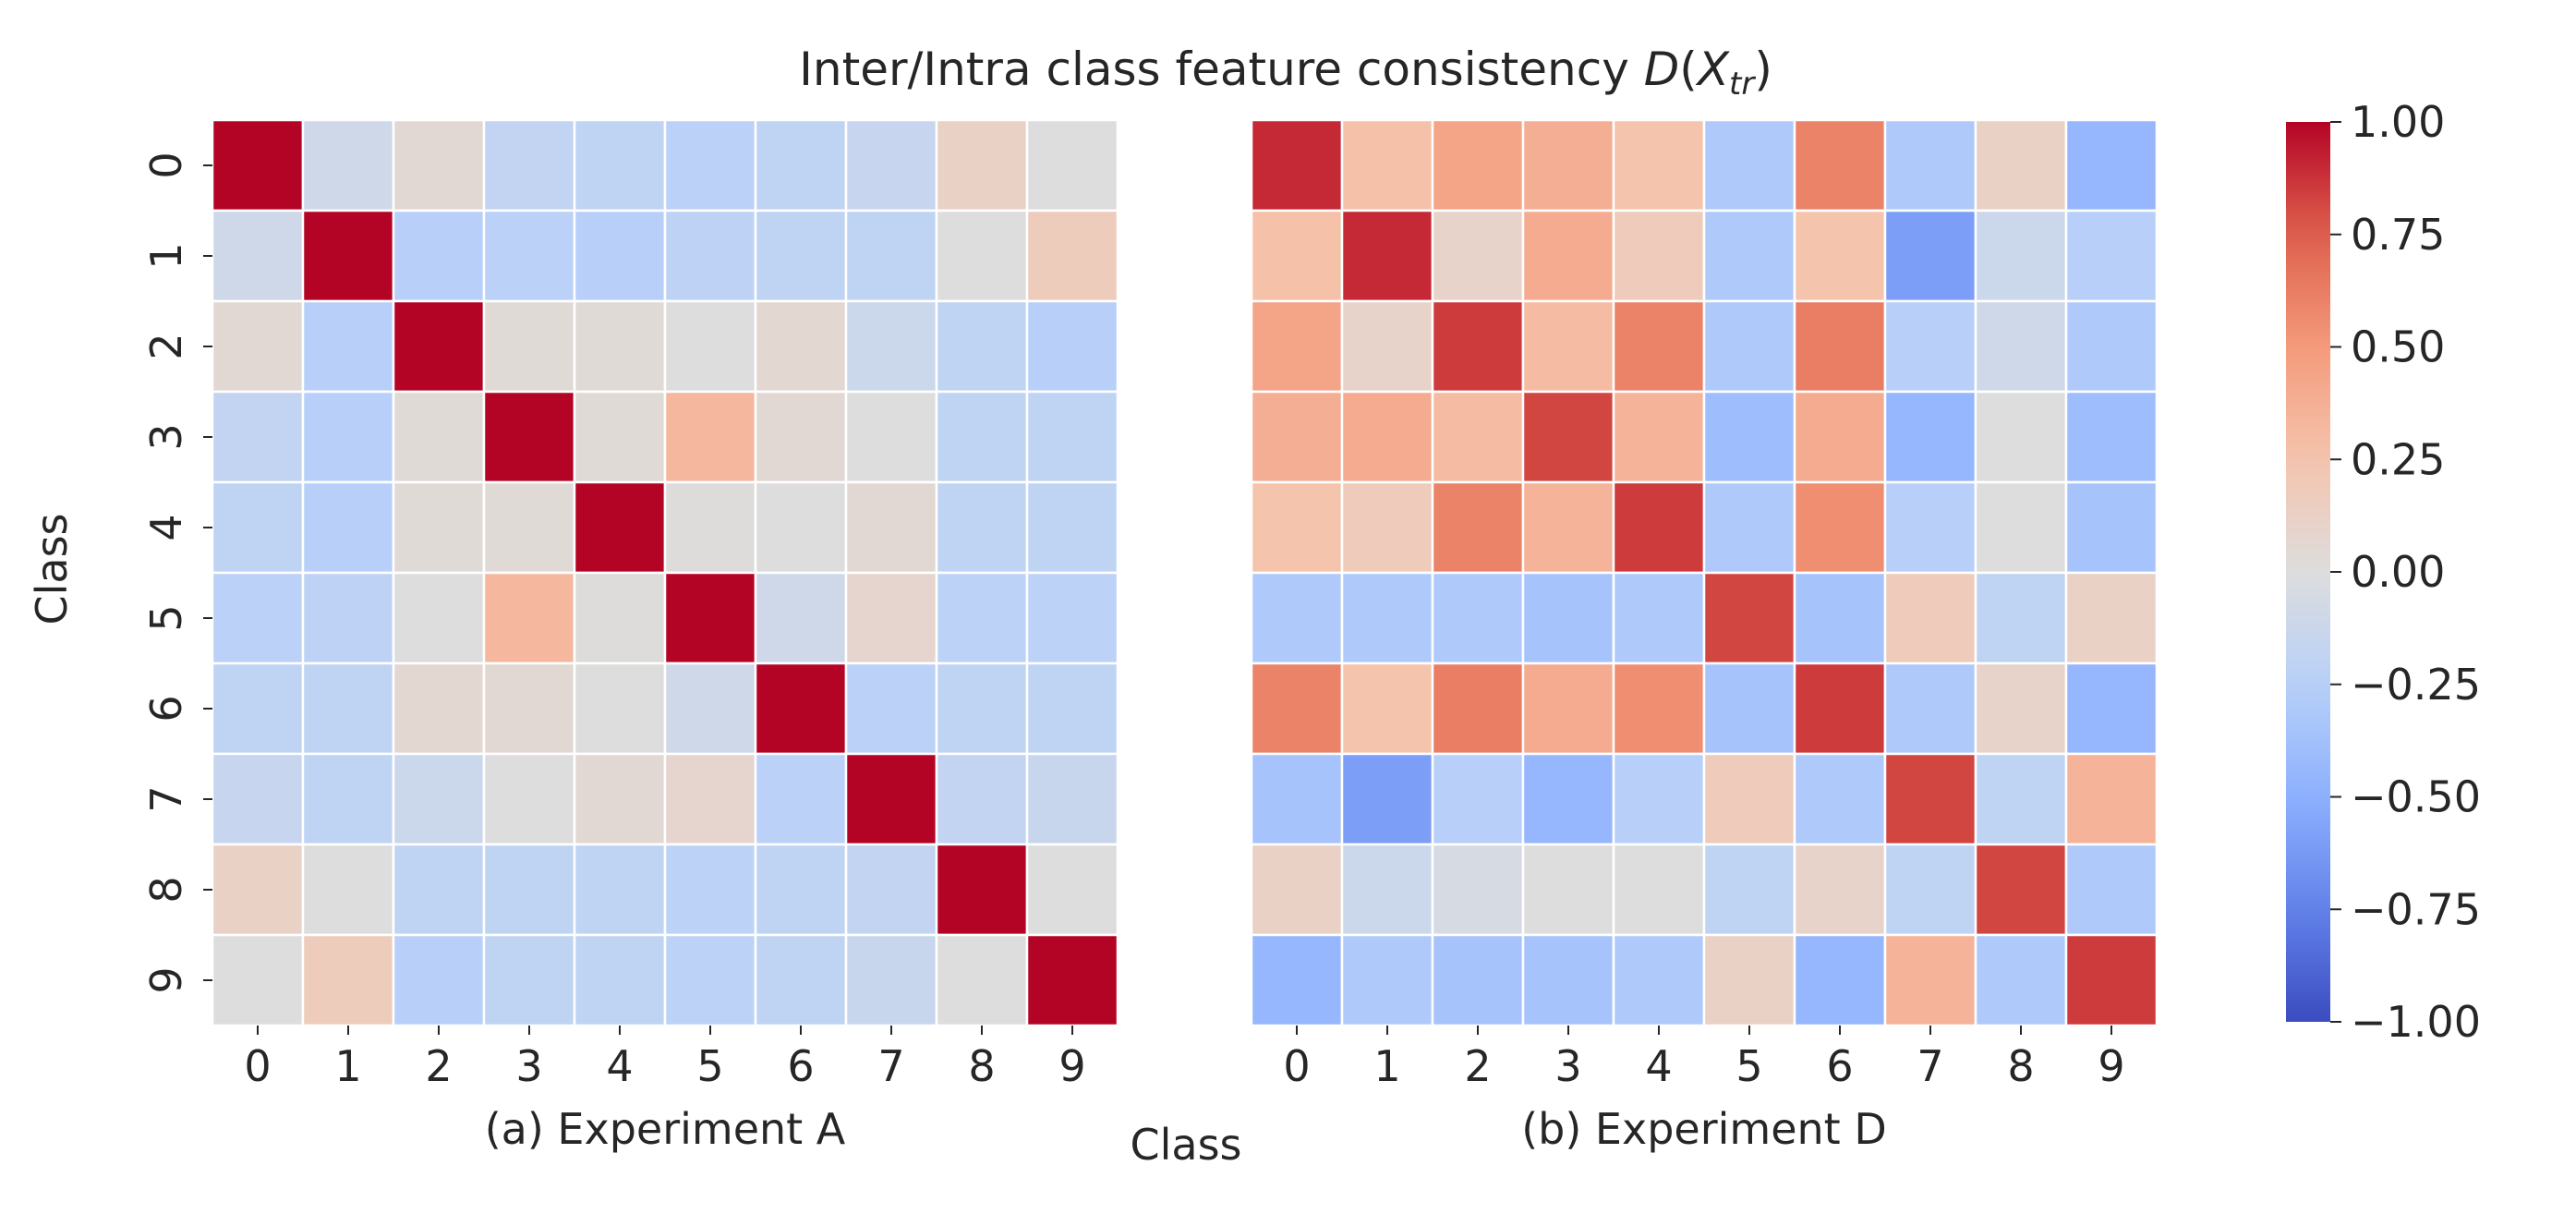 This screenshot has width=2576, height=1226. Describe the element at coordinates (438, 1066) in the screenshot. I see `x-tick-label: 2` at that location.